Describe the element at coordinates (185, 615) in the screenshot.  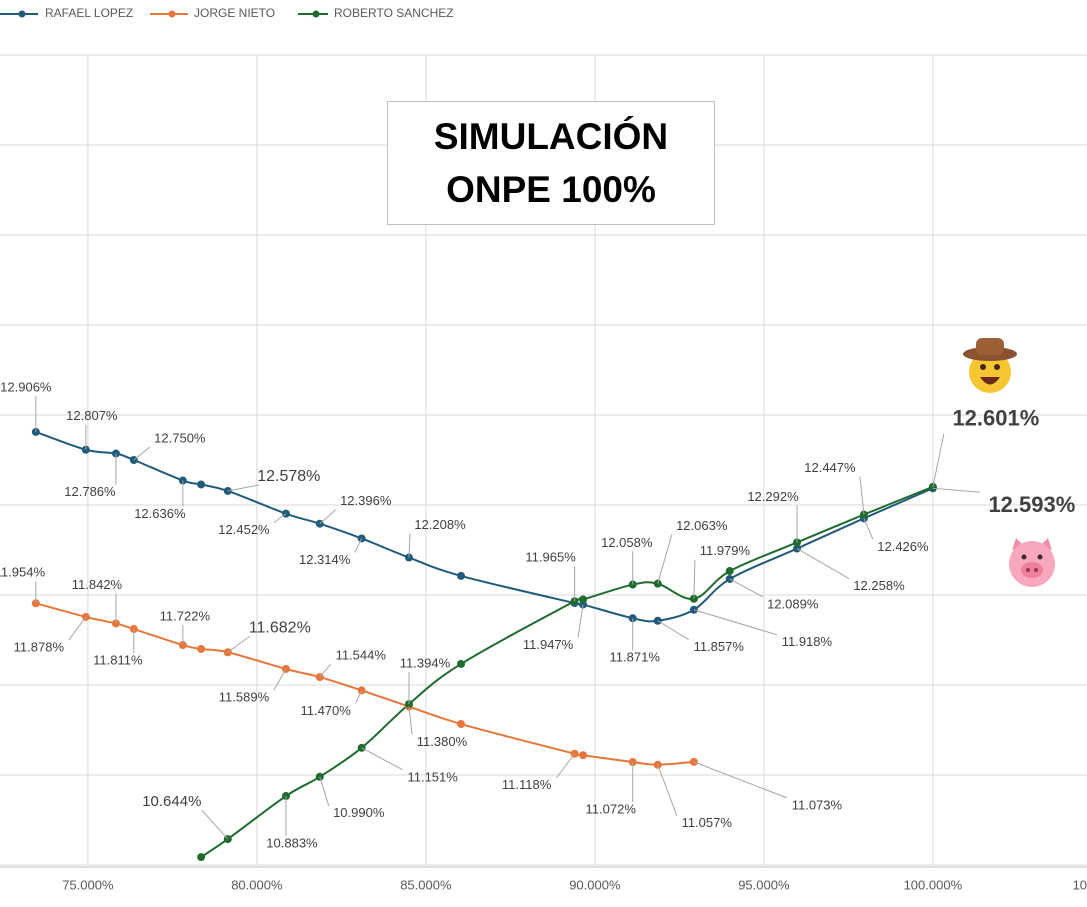
I see `data-label: 11.722%` at that location.